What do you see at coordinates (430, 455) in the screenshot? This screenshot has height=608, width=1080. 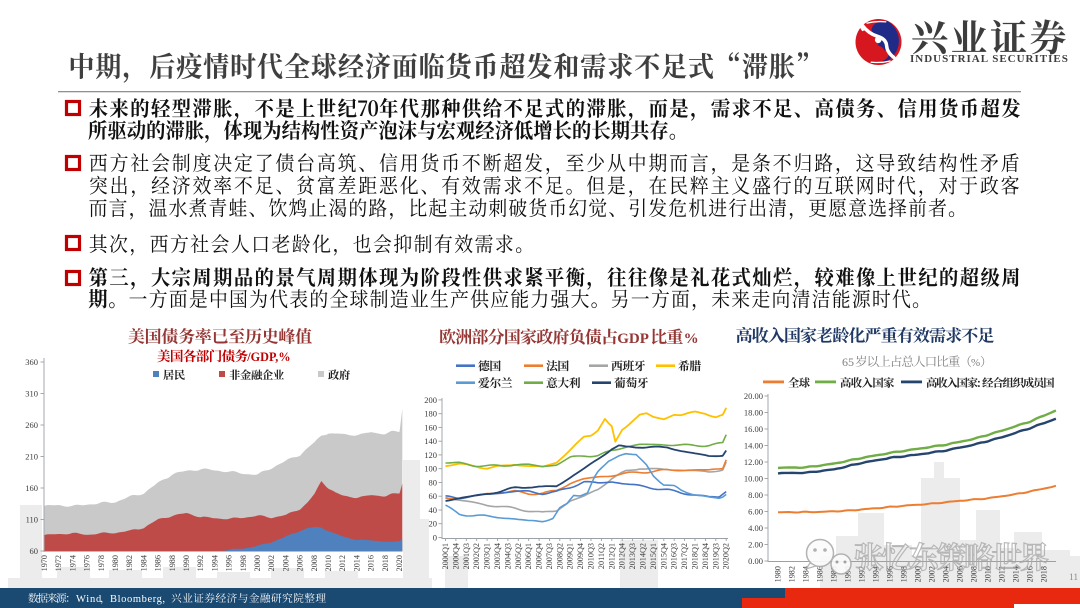 I see `svg-text: 120` at bounding box center [430, 455].